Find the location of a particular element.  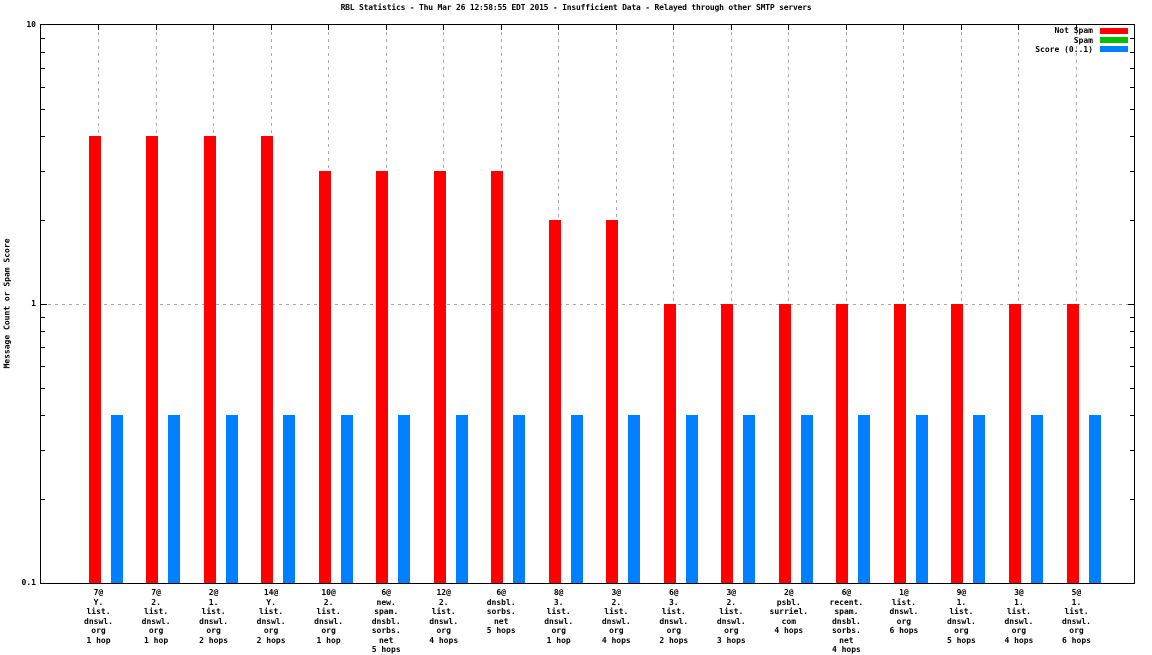

legend-item: Not Spam is located at coordinates (1081, 30).